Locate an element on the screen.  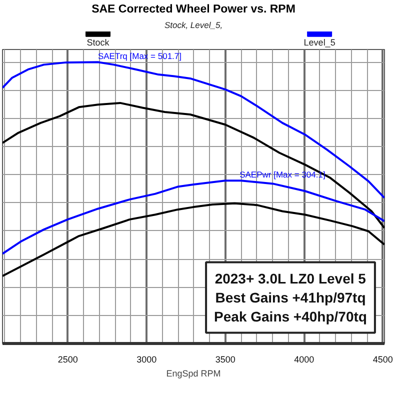
legend-label: Stock is located at coordinates (98, 43).